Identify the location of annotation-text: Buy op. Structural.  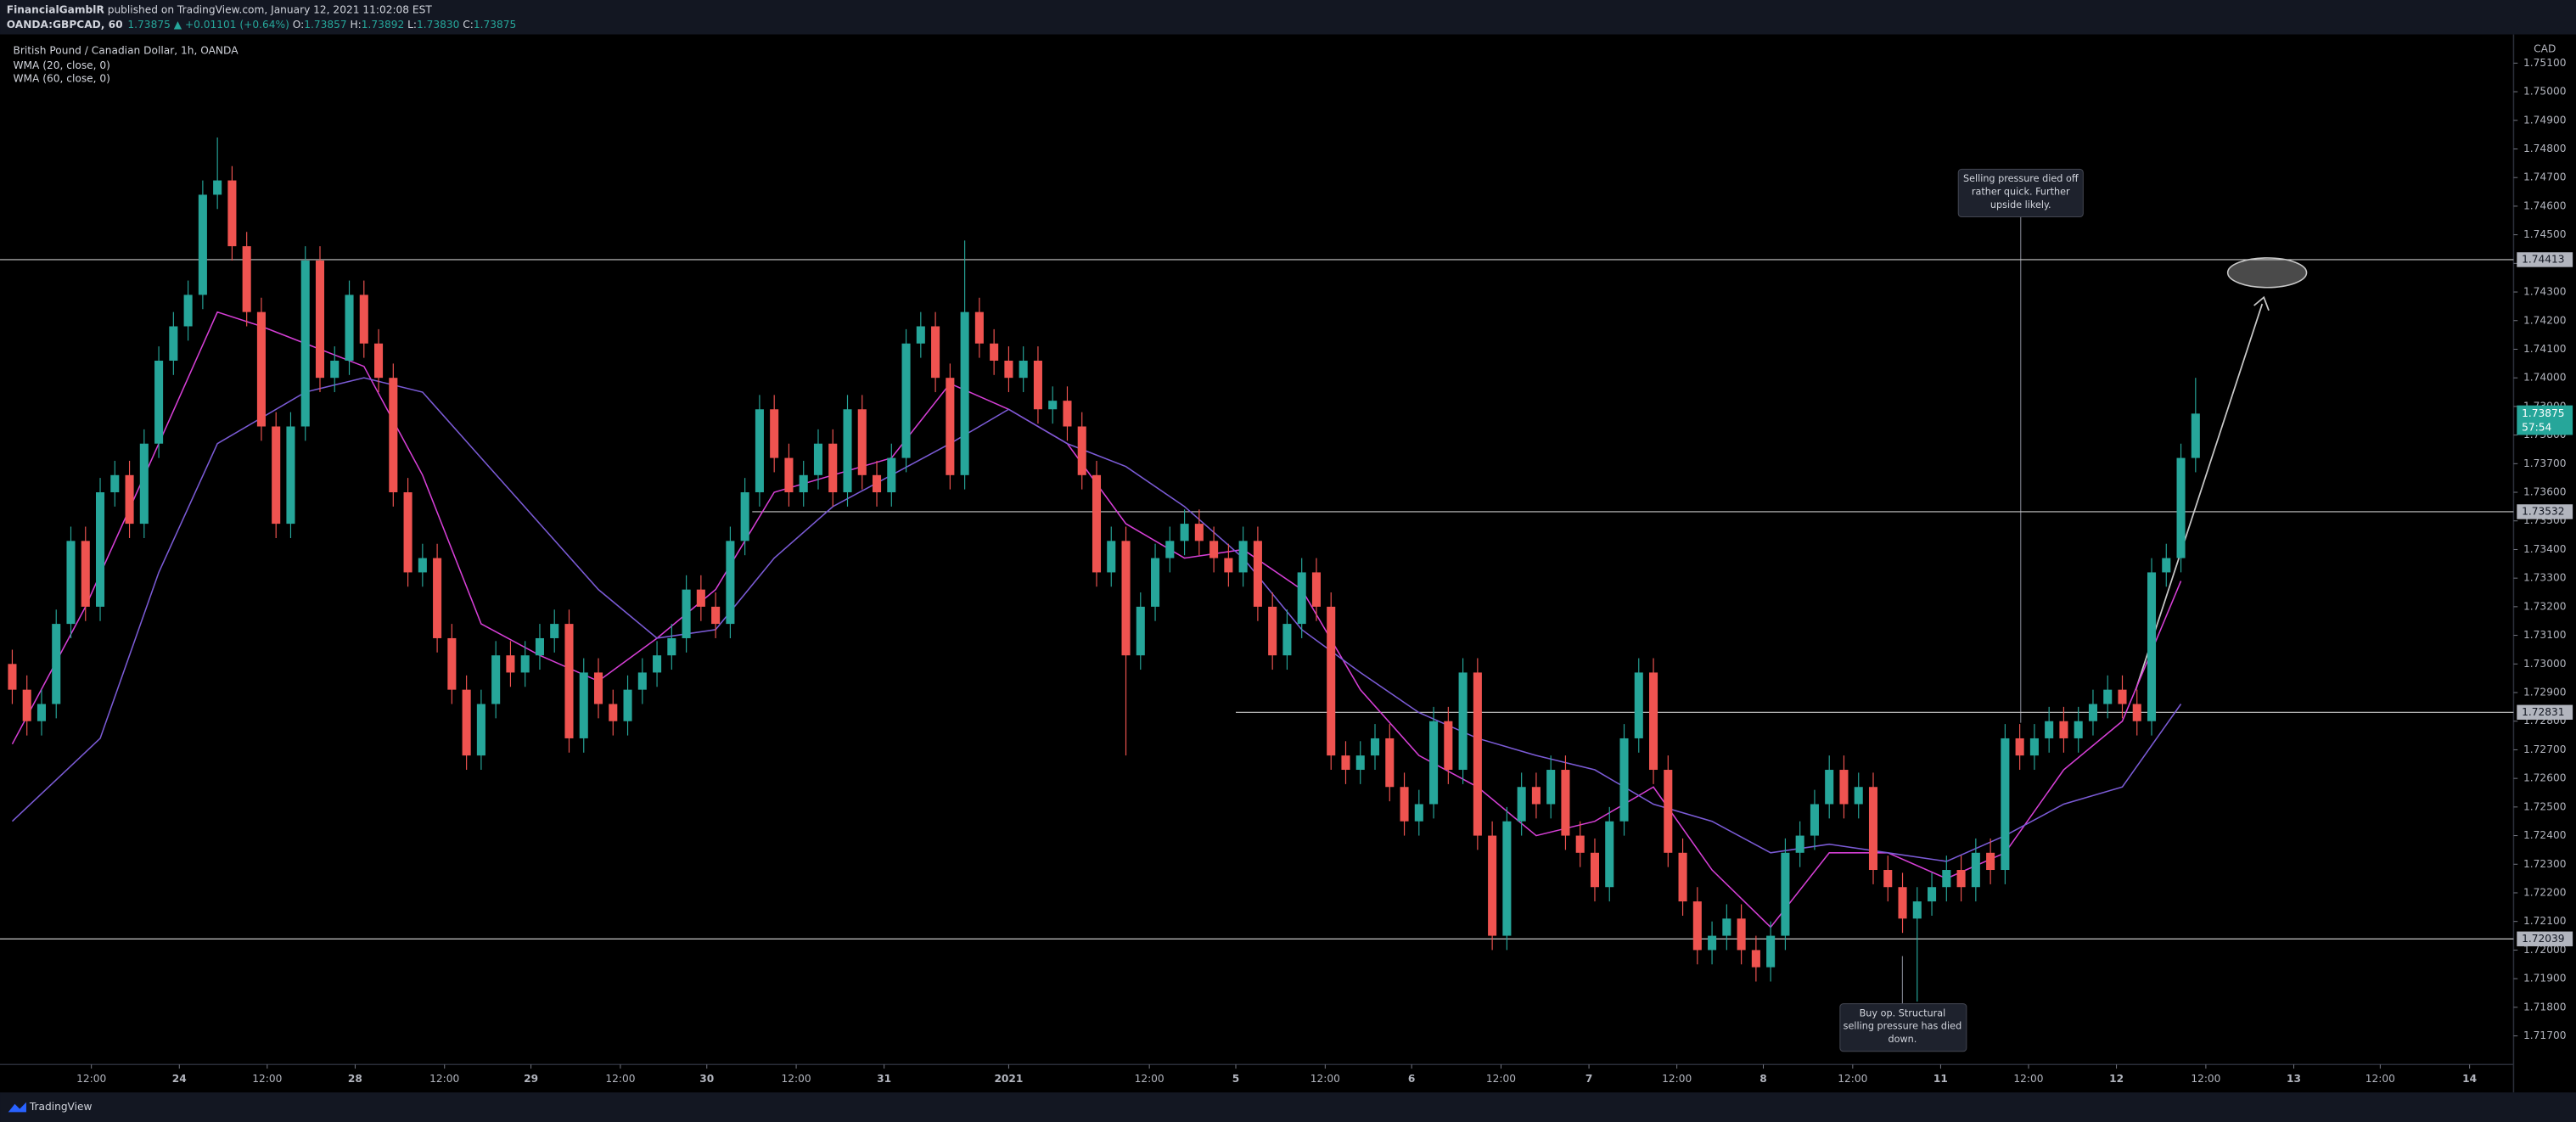
(1903, 1012).